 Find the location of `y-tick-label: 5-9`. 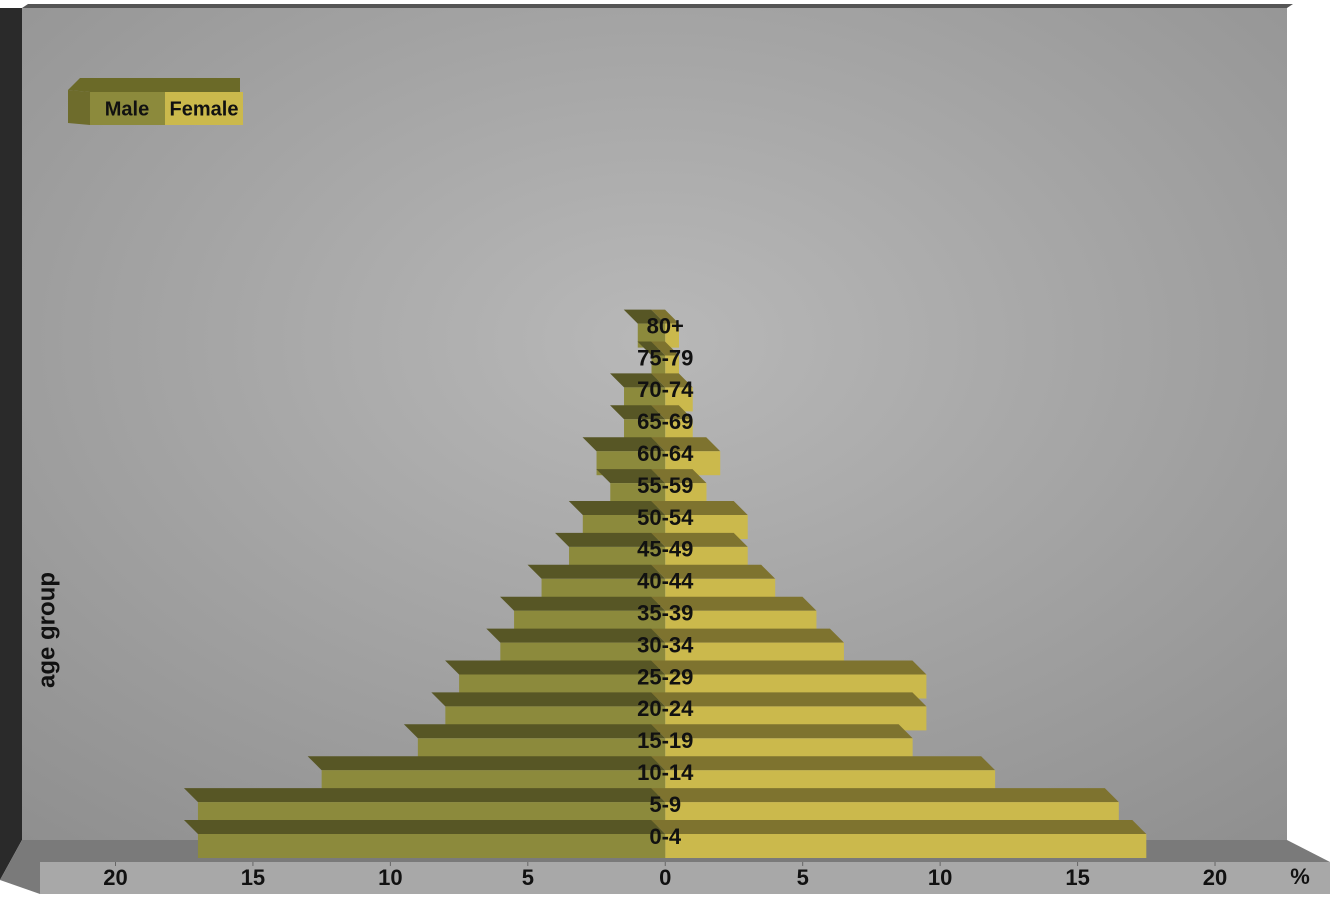

y-tick-label: 5-9 is located at coordinates (665, 804).